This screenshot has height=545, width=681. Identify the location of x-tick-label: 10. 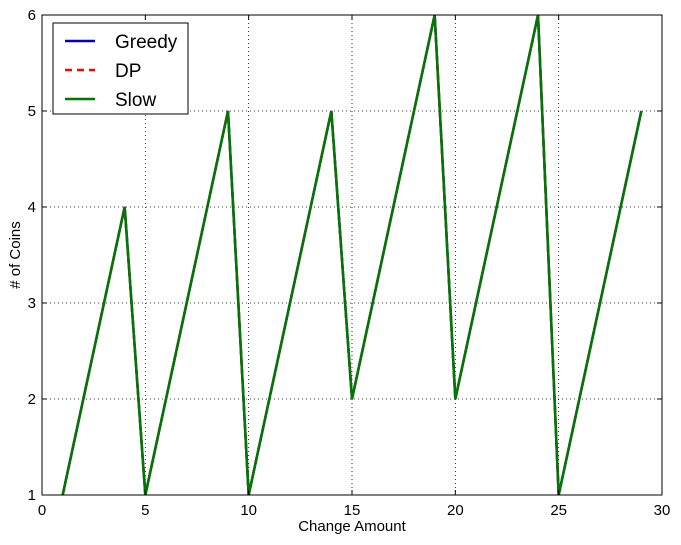
(248, 510).